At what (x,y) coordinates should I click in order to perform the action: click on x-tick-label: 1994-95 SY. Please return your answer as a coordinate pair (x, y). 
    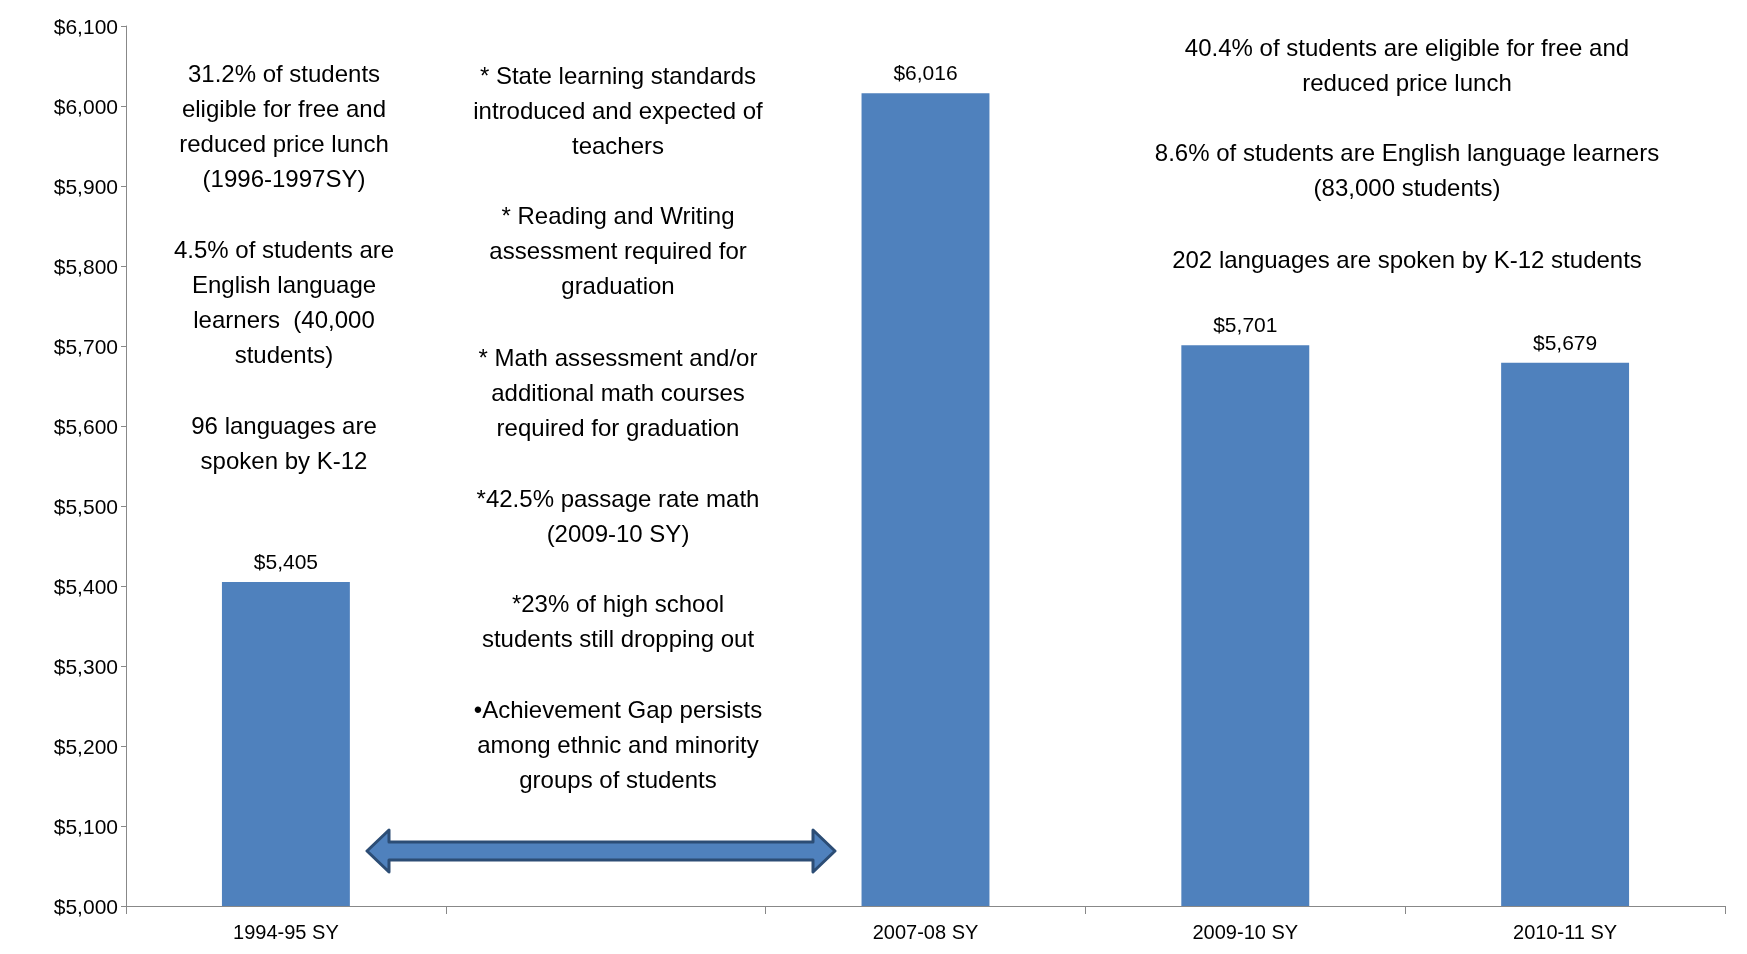
    Looking at the image, I should click on (286, 932).